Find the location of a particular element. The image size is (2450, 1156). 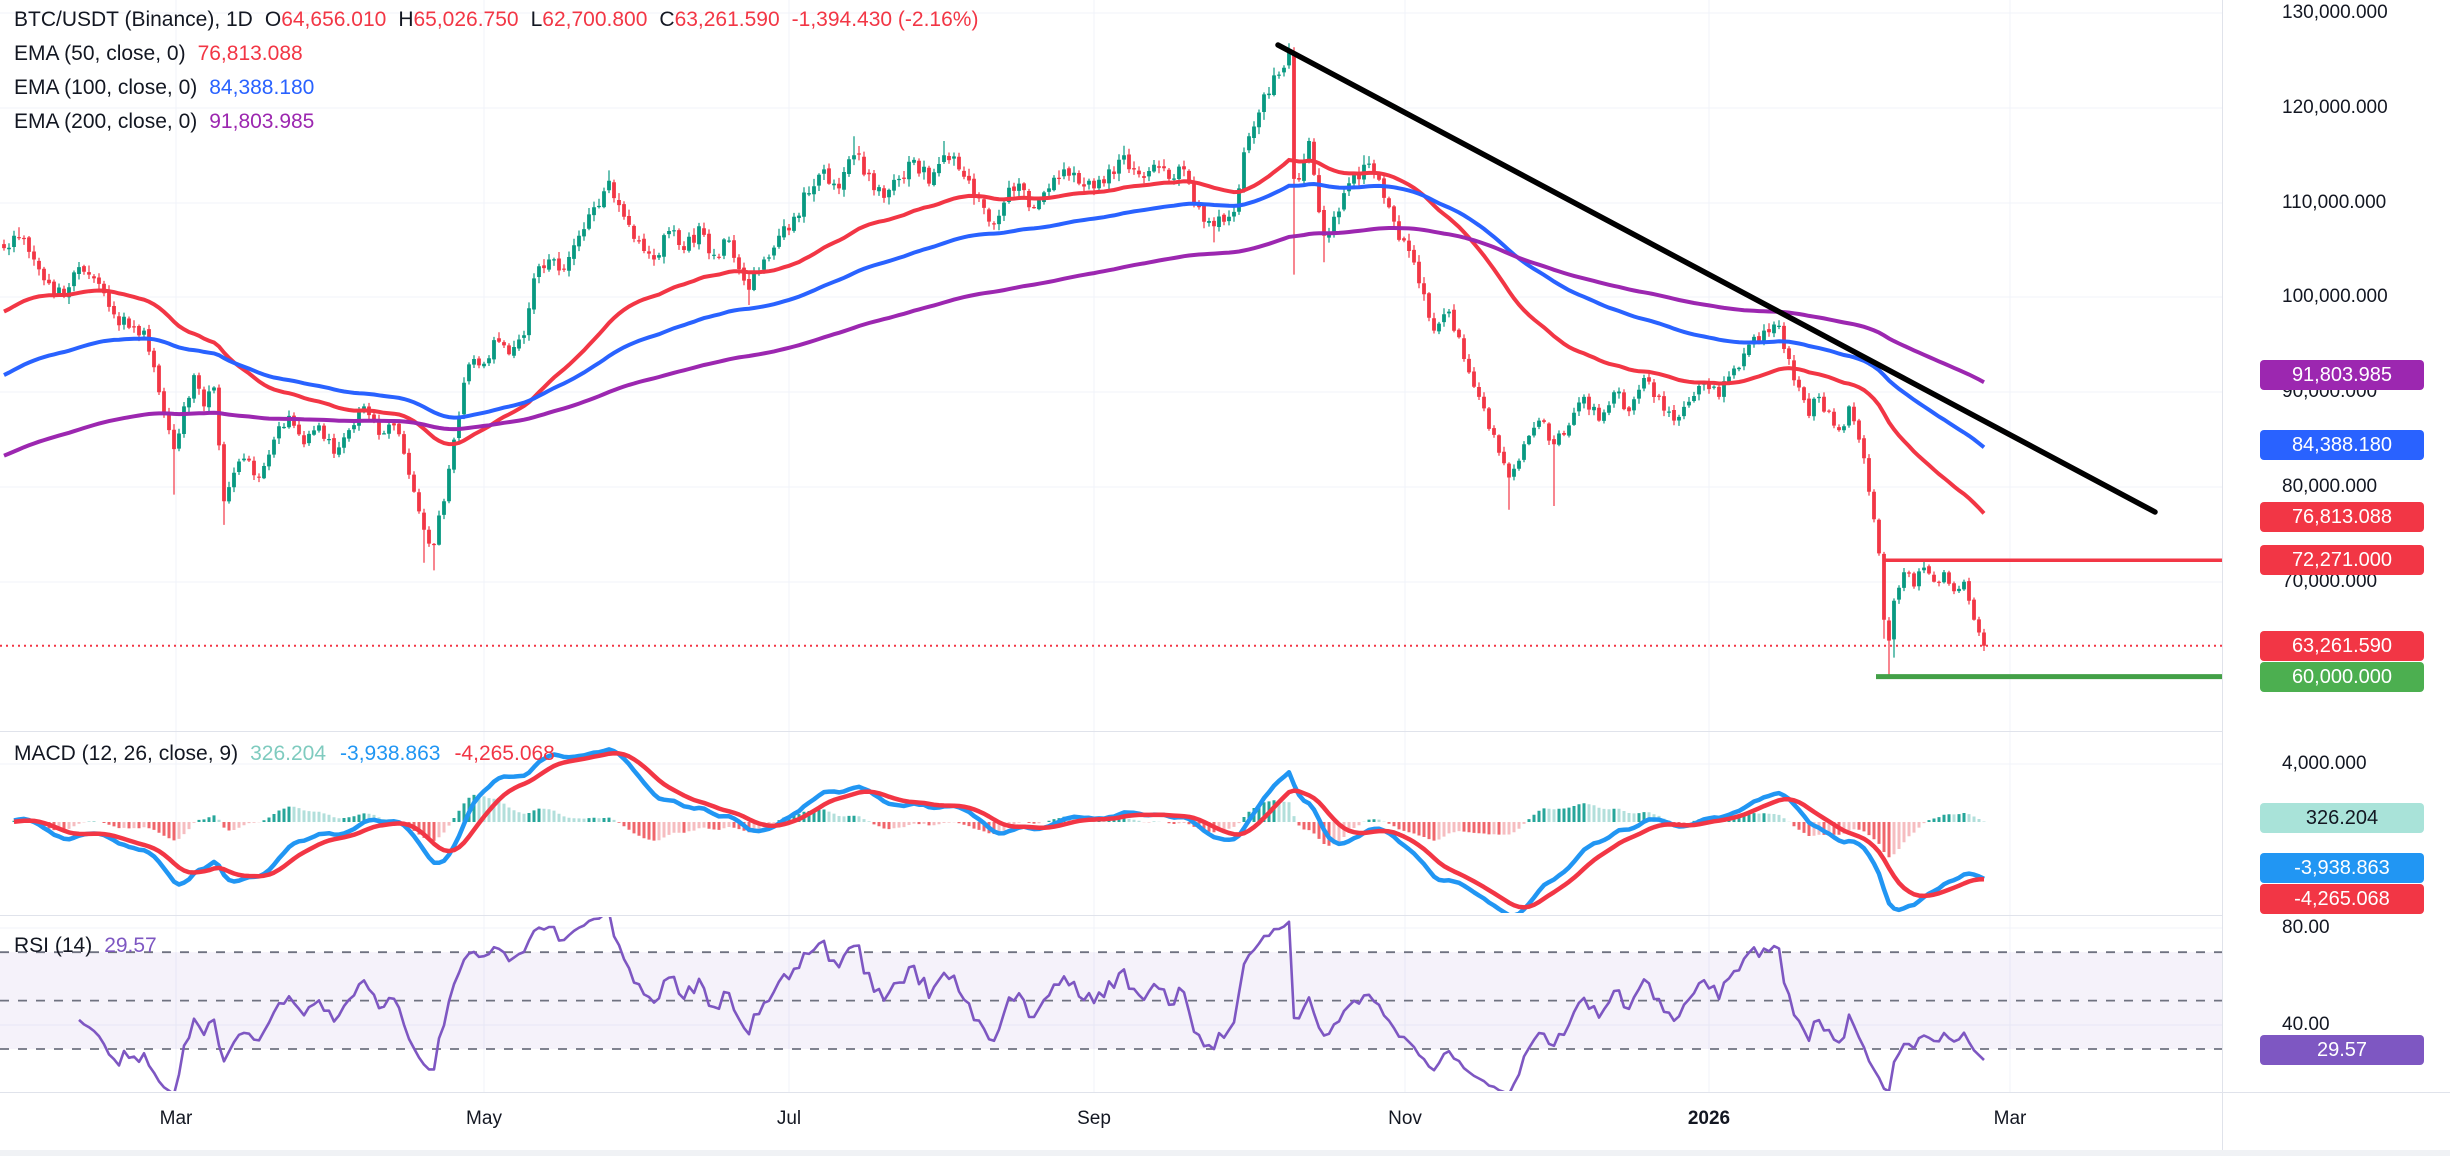

price-badge: 63,261.590 is located at coordinates (2342, 646).